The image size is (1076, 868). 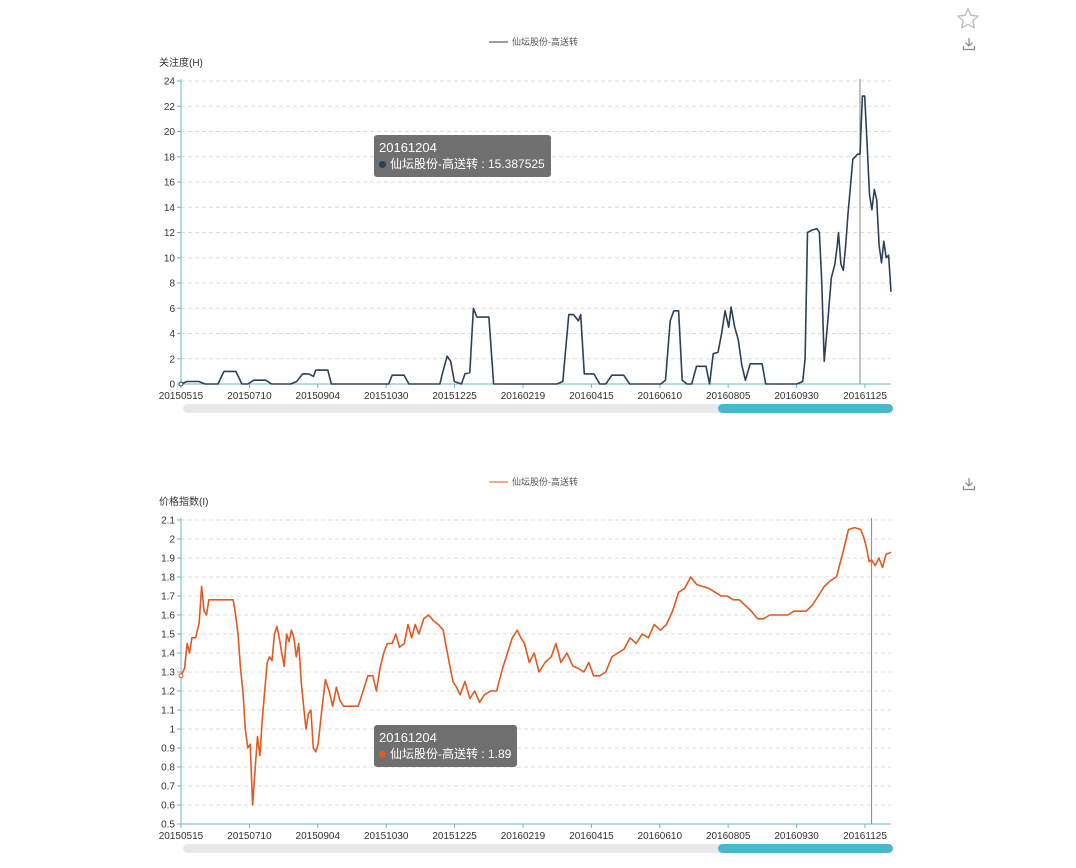 I want to click on tooltip: 20161204 仙坛股份-高送转 : 15.387525, so click(x=462, y=156).